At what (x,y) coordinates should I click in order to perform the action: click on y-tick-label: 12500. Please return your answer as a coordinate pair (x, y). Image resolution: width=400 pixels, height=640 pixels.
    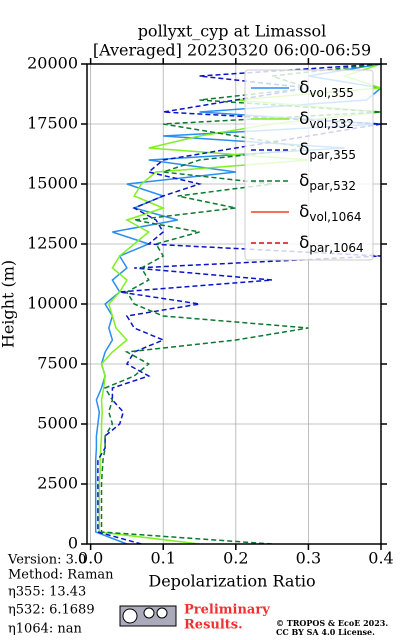
    Looking at the image, I should click on (52, 243).